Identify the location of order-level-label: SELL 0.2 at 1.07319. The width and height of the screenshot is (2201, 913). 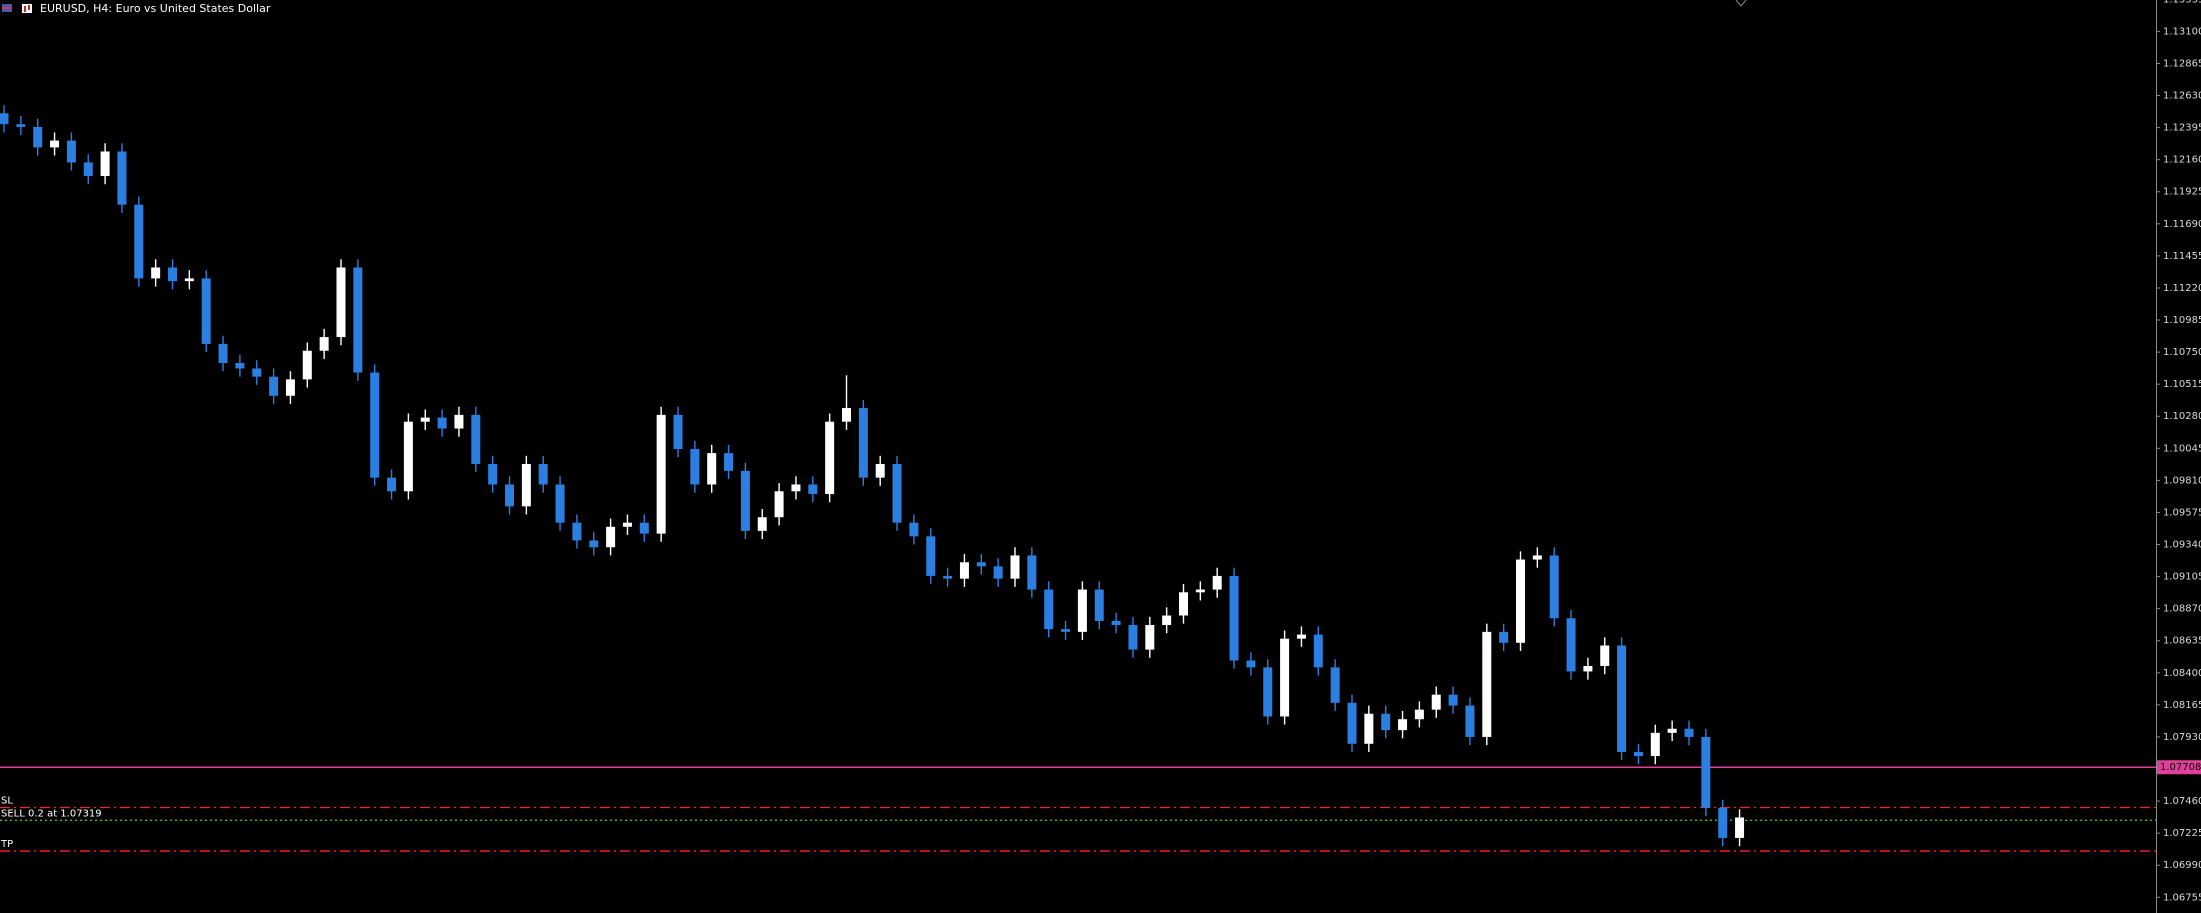
(51, 813).